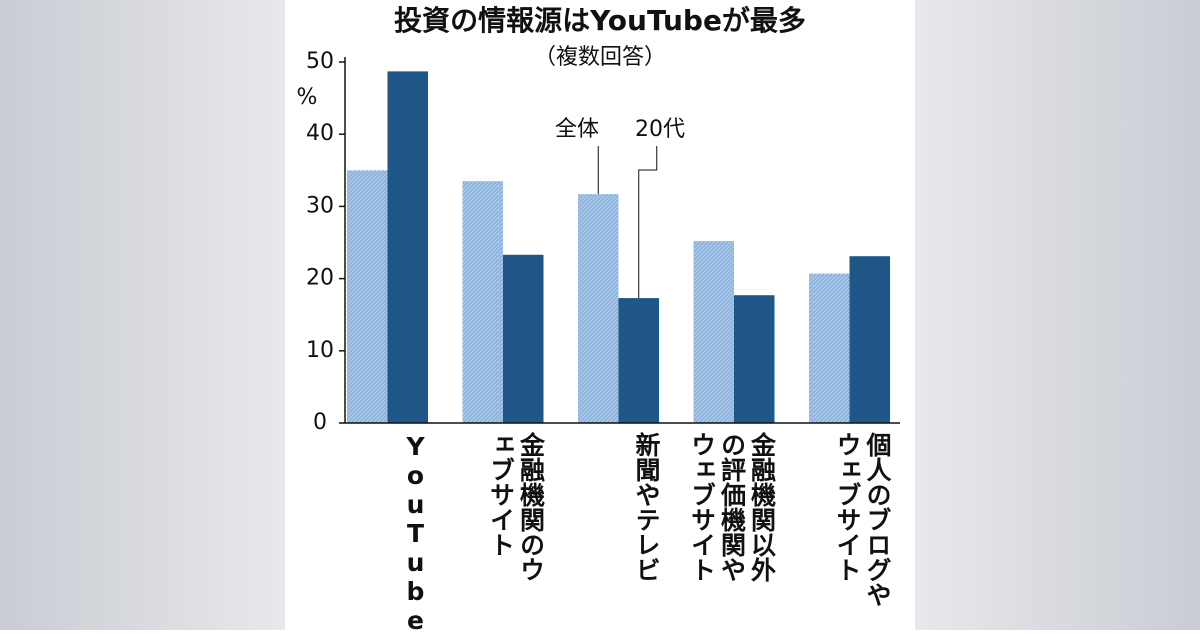  I want to click on chart-subtitle: （複数回答）, so click(600, 57).